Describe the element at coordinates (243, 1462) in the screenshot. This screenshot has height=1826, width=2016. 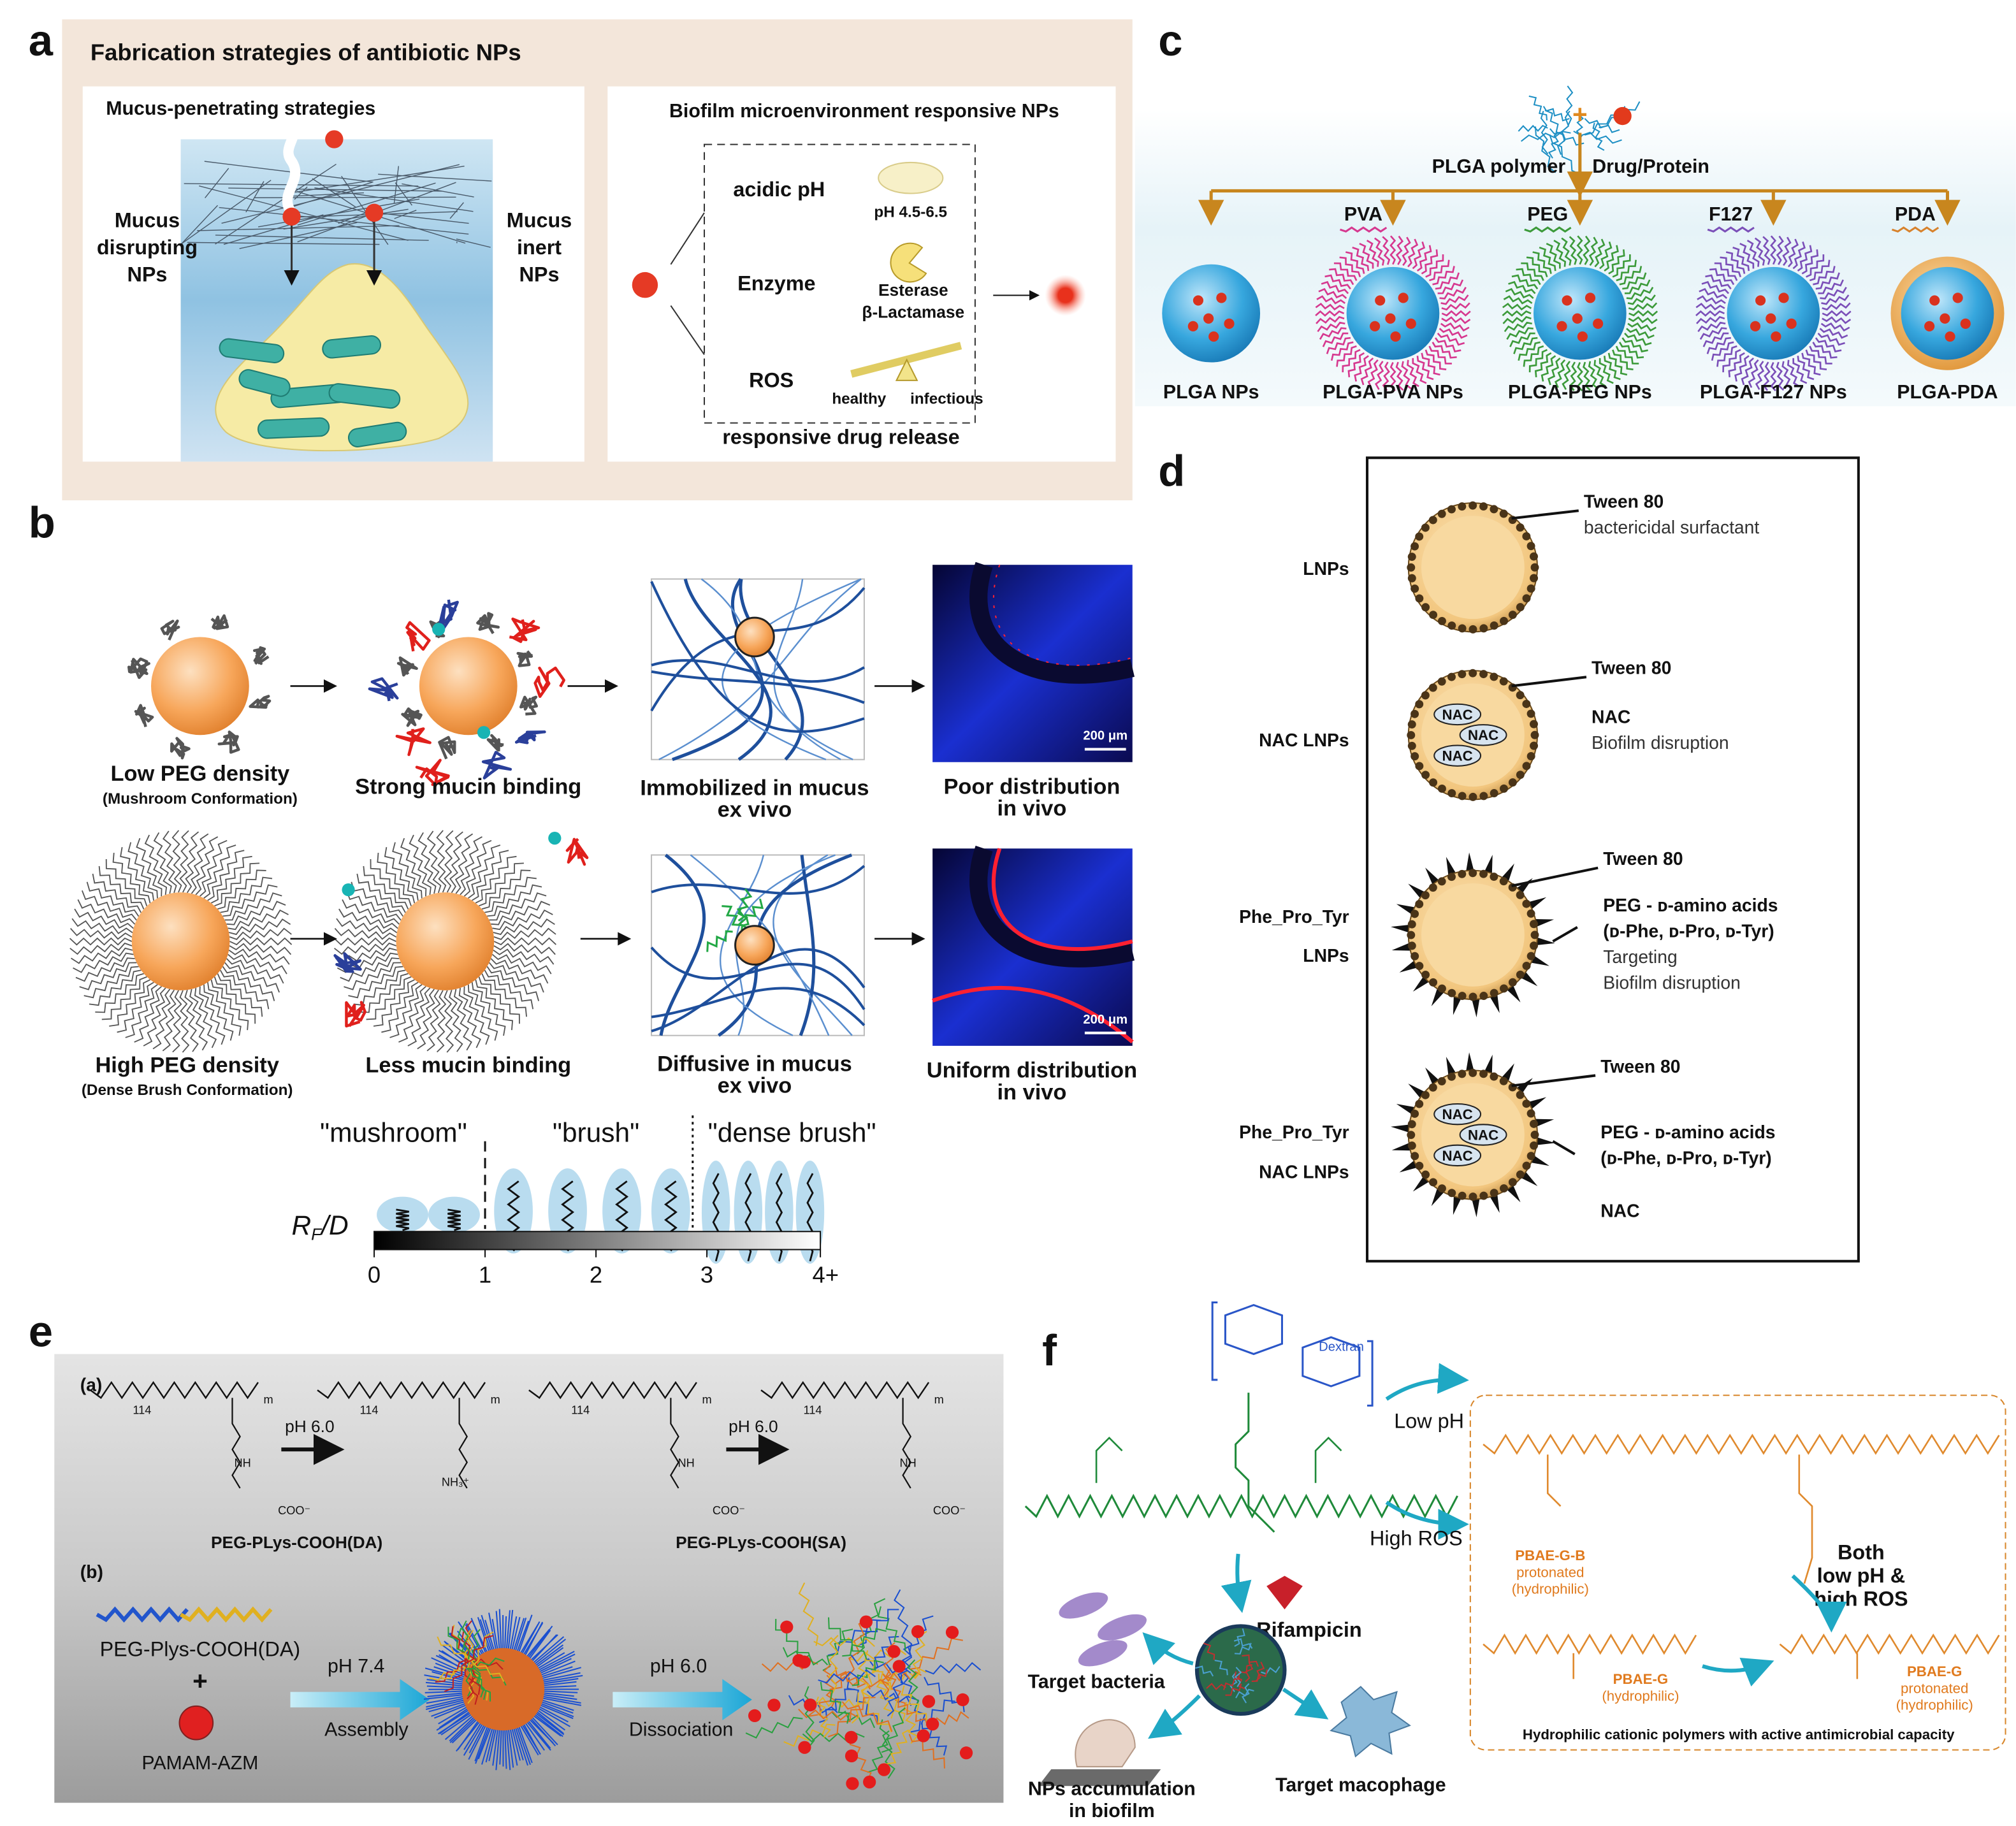
I see `label: NH` at that location.